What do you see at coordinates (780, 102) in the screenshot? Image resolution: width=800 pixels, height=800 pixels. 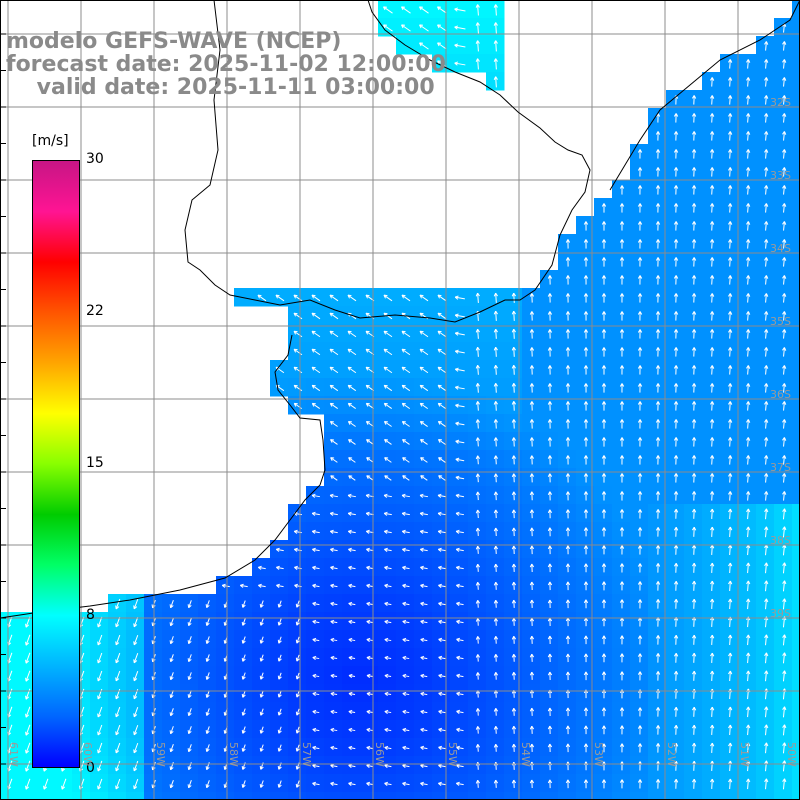 I see `lat-label: 32S` at bounding box center [780, 102].